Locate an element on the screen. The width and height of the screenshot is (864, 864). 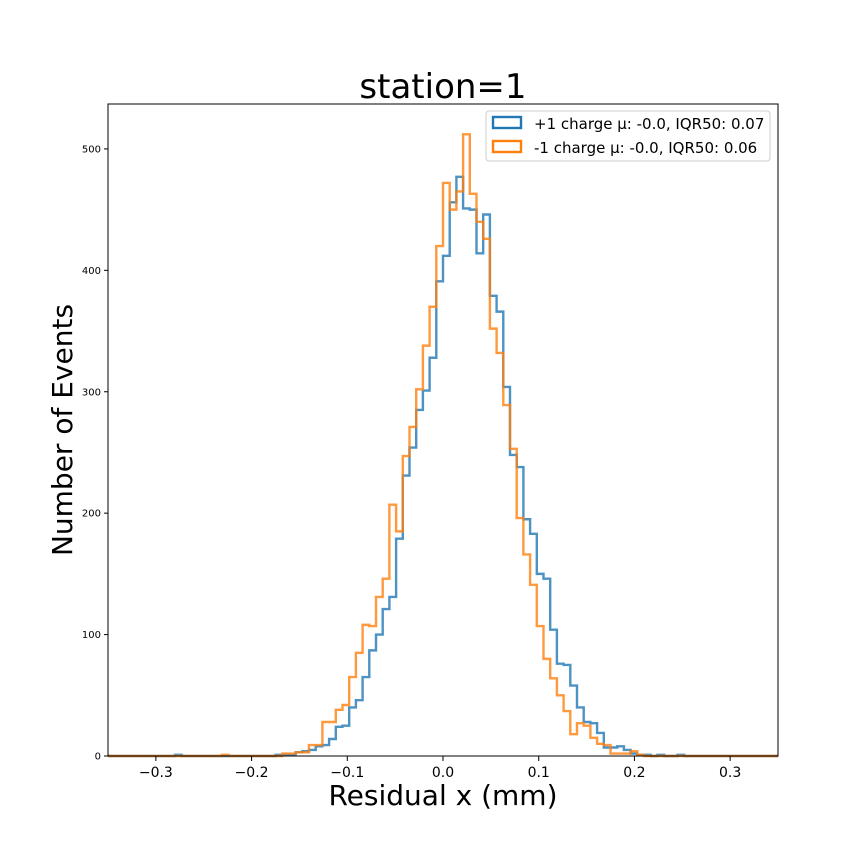
y-tick-label: 400 is located at coordinates (91, 271).